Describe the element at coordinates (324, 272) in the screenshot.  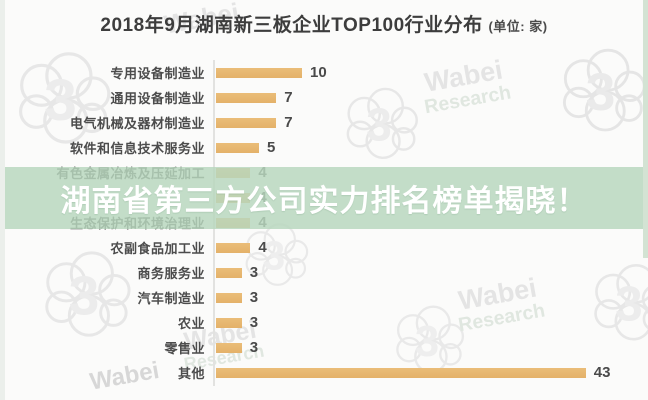
I see `chart-row: 商务服务业 3` at that location.